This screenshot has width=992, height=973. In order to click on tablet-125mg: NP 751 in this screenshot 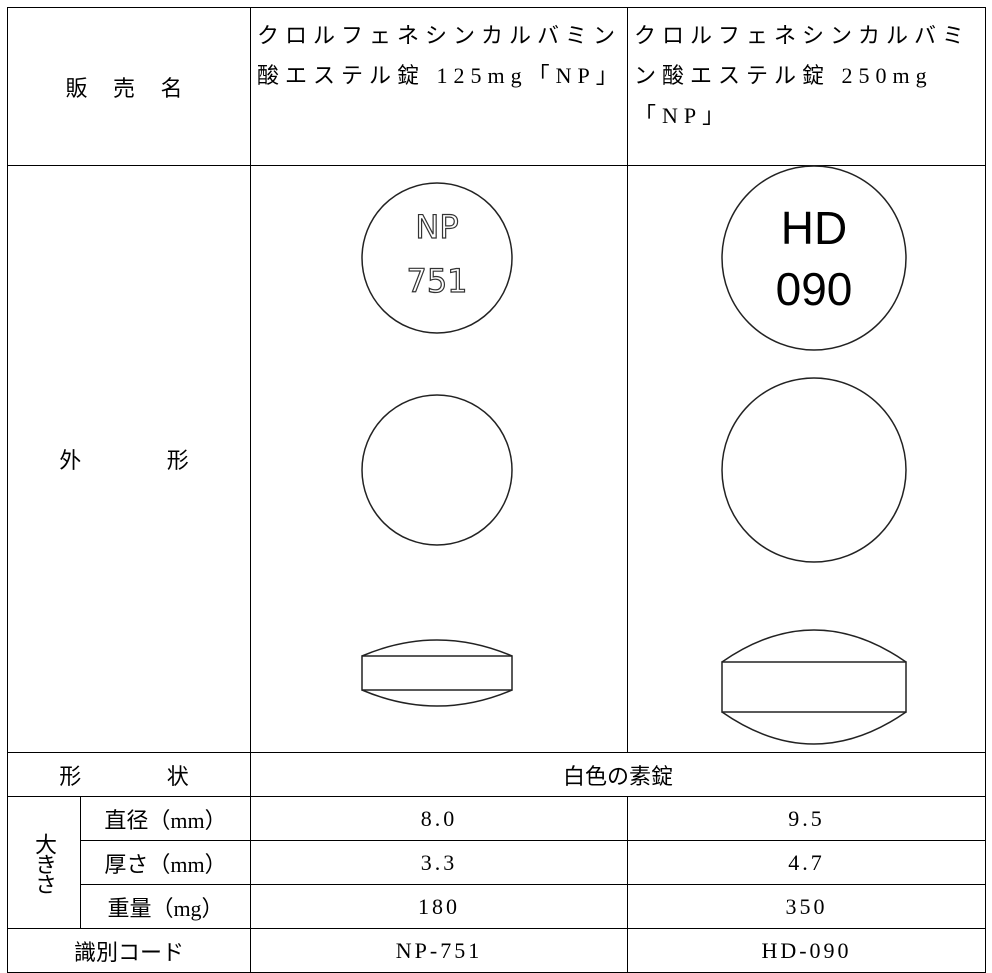, I will do `click(437, 444)`.